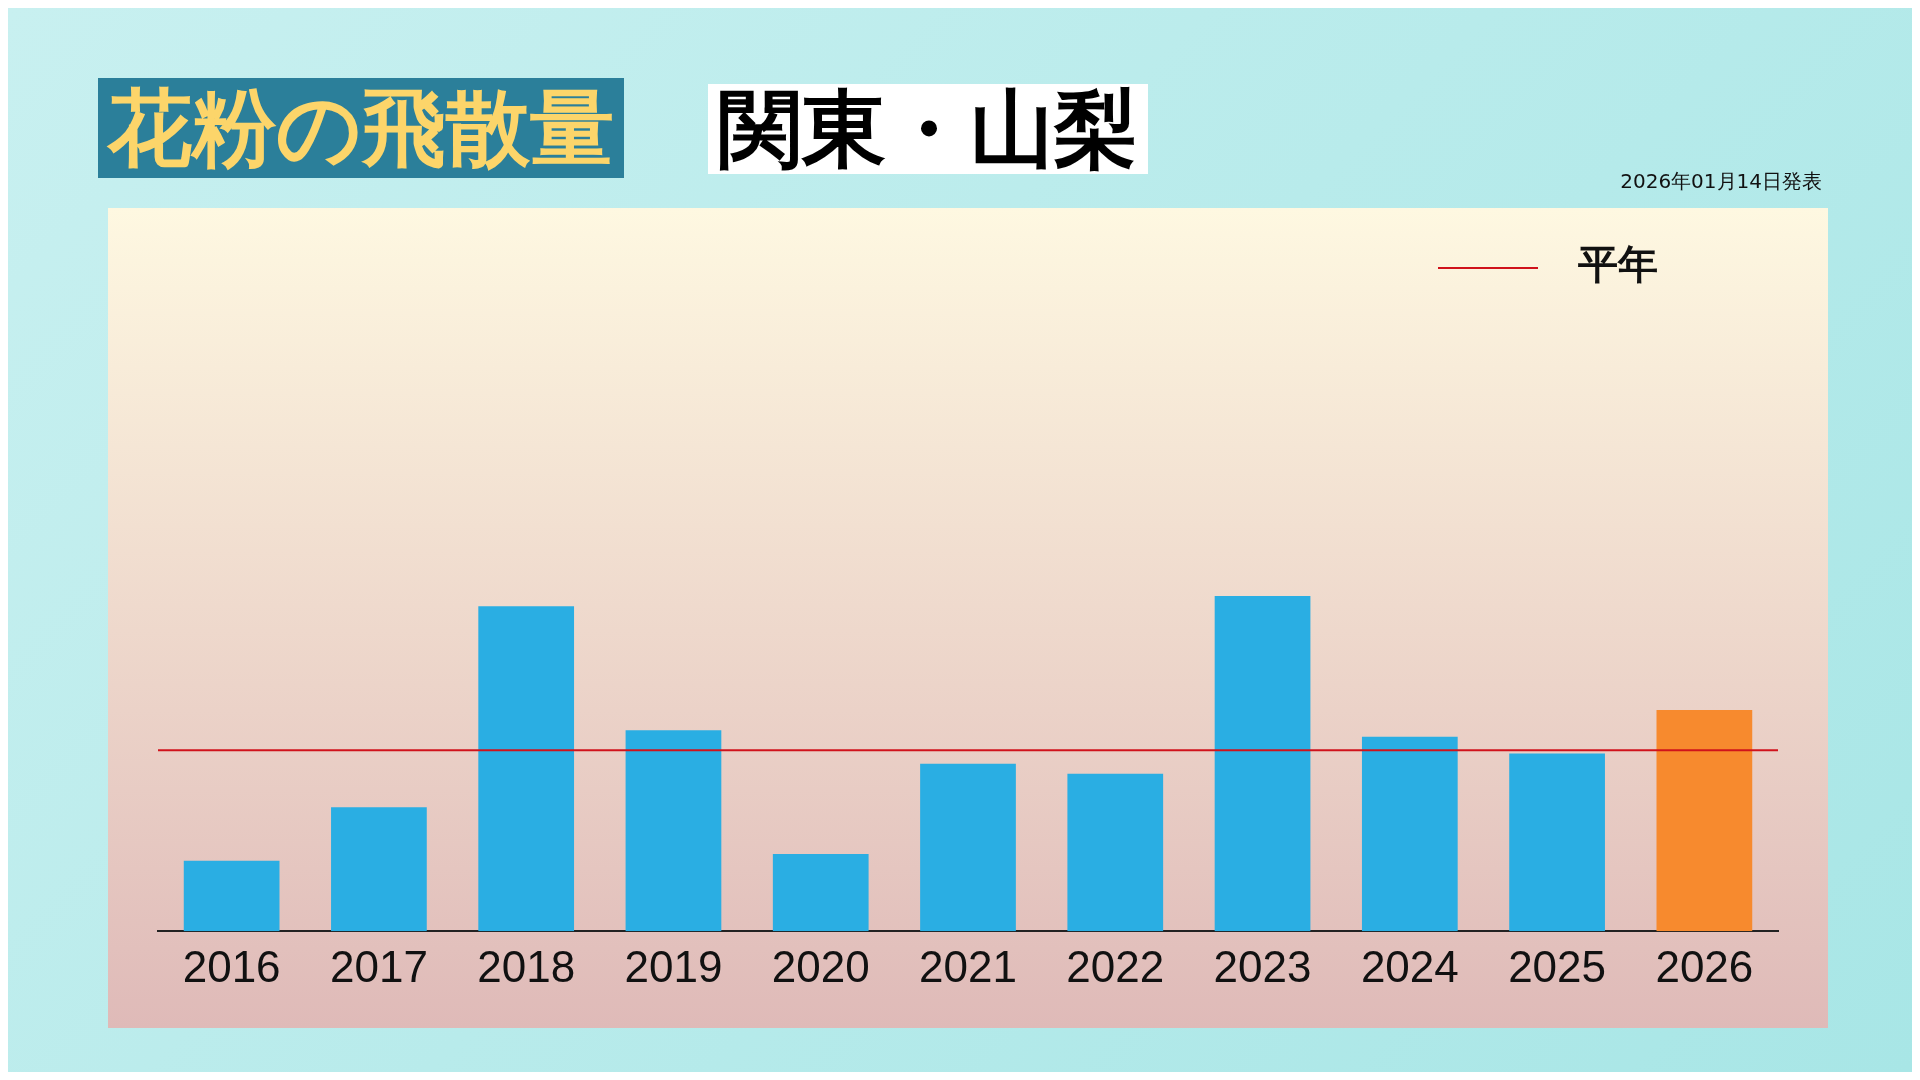  Describe the element at coordinates (378, 966) in the screenshot. I see `x-tick-label: 2017` at that location.